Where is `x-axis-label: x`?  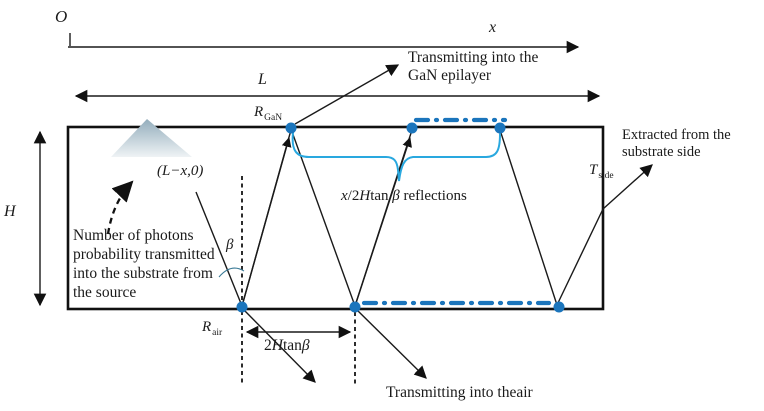 x-axis-label: x is located at coordinates (493, 27).